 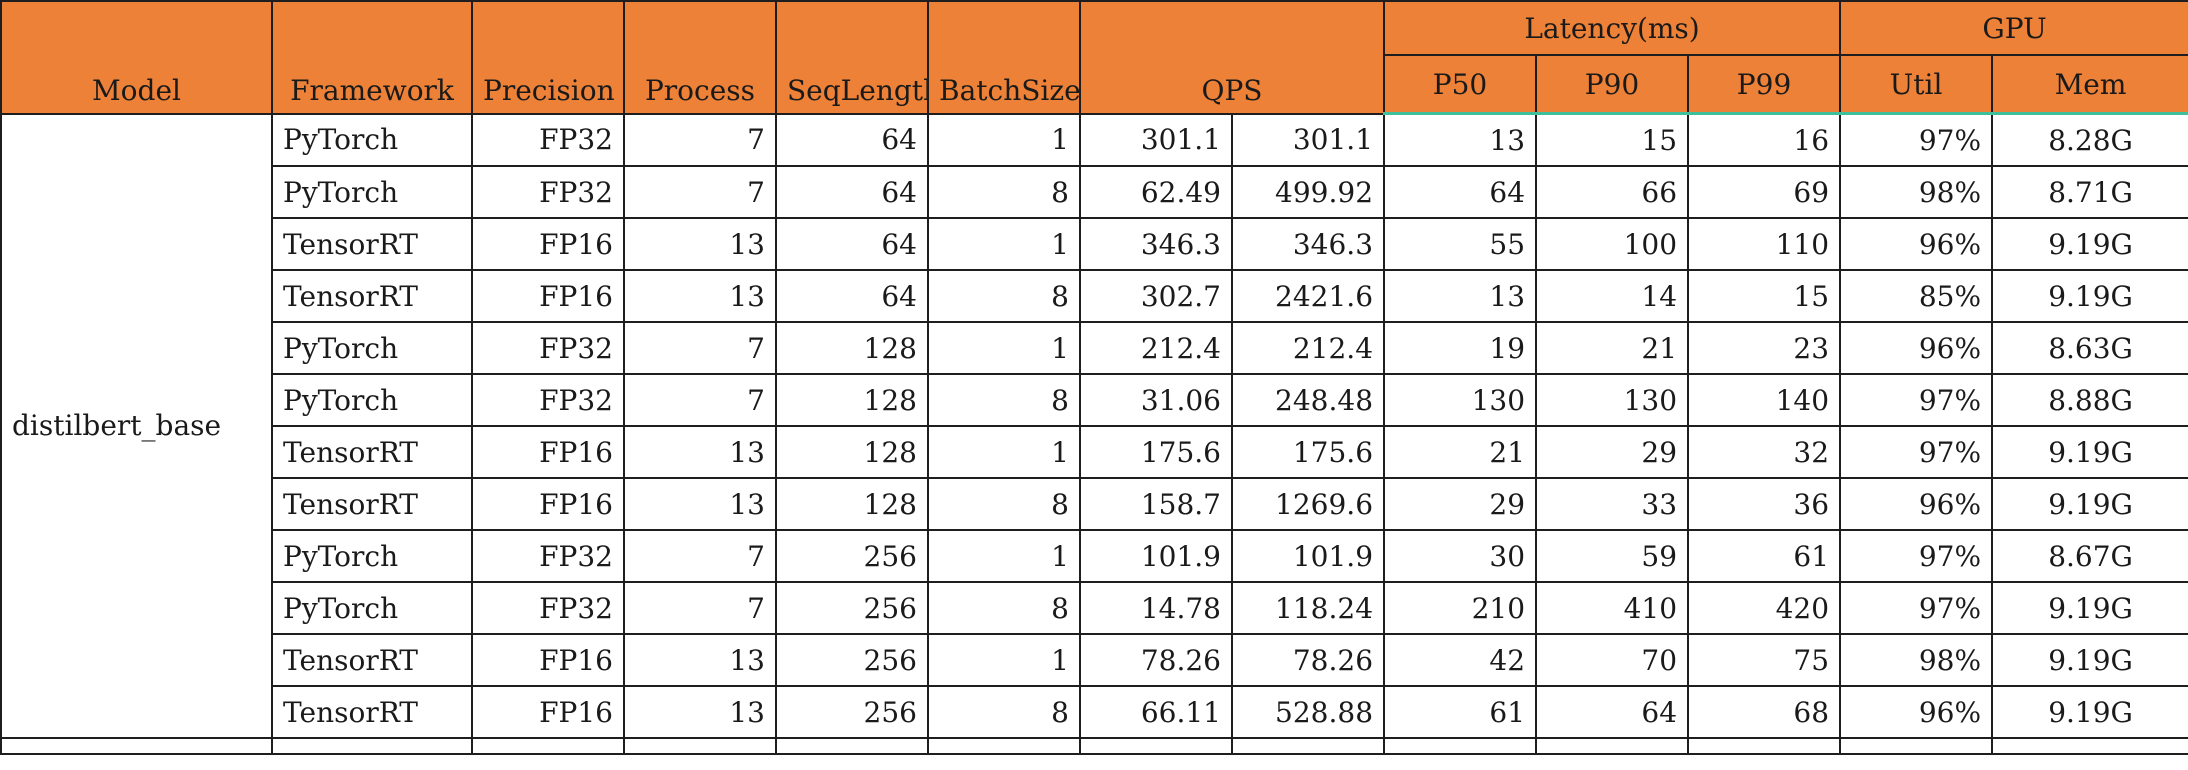 I want to click on gpu-mem-cell: 8.67G, so click(x=2089, y=556).